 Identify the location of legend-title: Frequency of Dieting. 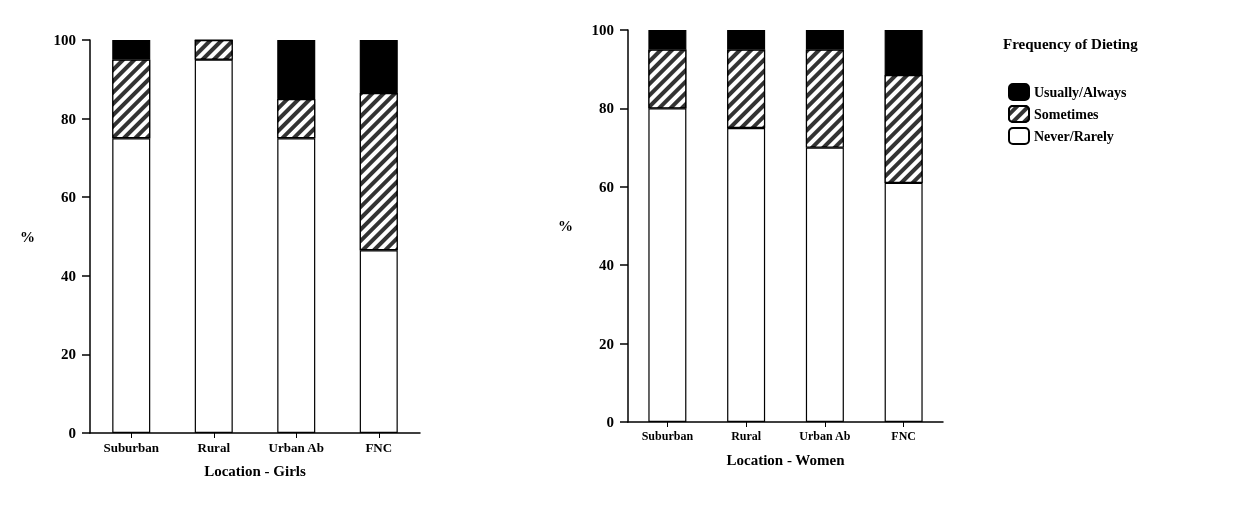
(1071, 43).